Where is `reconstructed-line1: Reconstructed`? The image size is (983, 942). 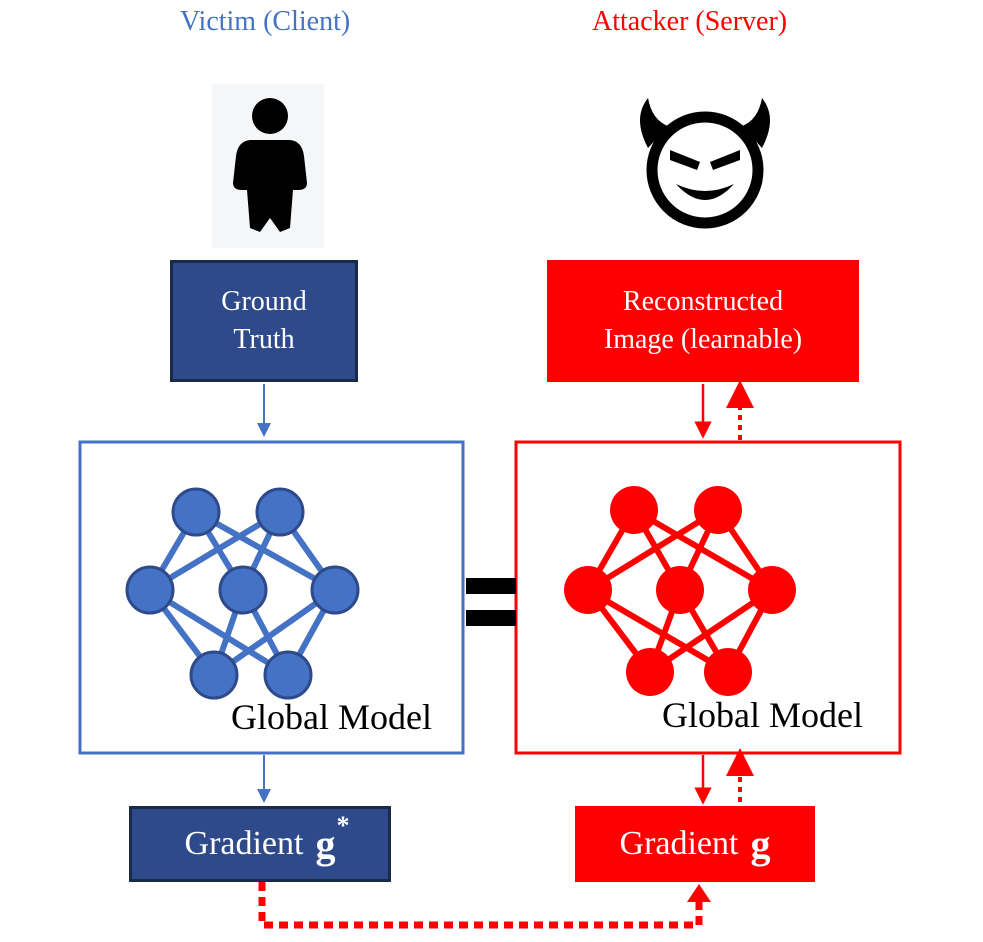 reconstructed-line1: Reconstructed is located at coordinates (703, 301).